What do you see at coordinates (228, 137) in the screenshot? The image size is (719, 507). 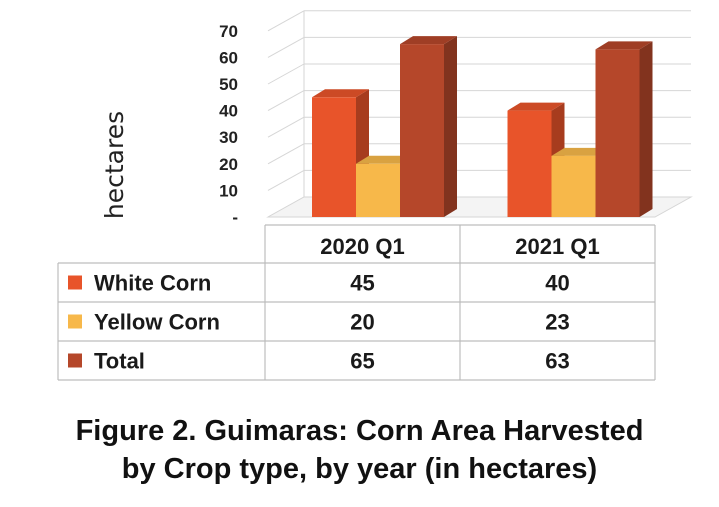 I see `y-tick-label: 30` at bounding box center [228, 137].